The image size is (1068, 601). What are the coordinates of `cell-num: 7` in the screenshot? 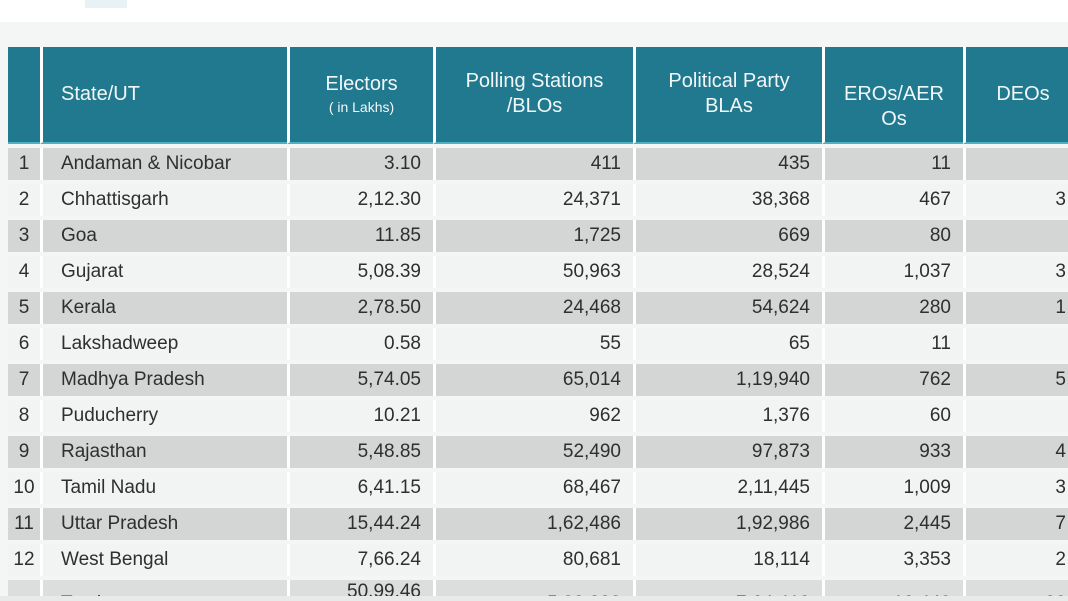 It's located at (24, 379).